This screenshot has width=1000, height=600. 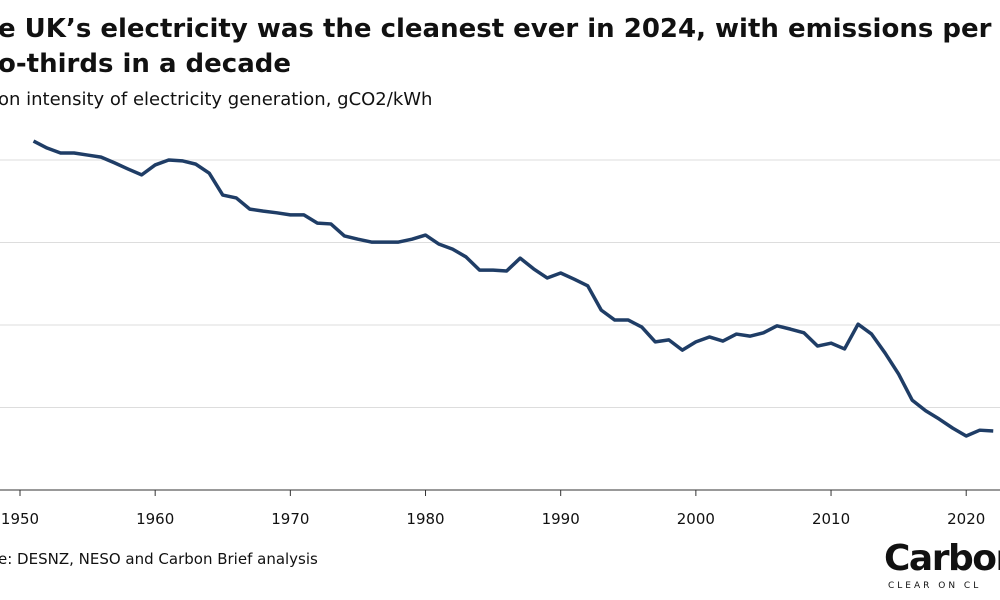 What do you see at coordinates (831, 519) in the screenshot?
I see `x-tick-label: 2010` at bounding box center [831, 519].